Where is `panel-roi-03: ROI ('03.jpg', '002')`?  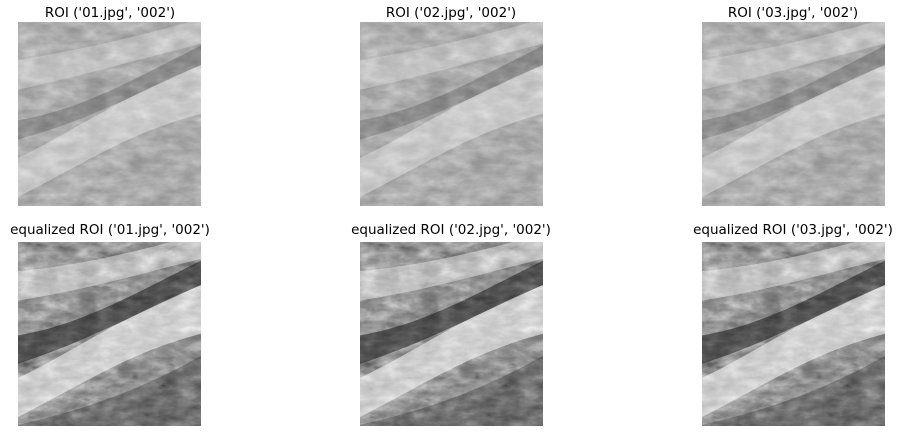
panel-roi-03: ROI ('03.jpg', '002') is located at coordinates (792, 105).